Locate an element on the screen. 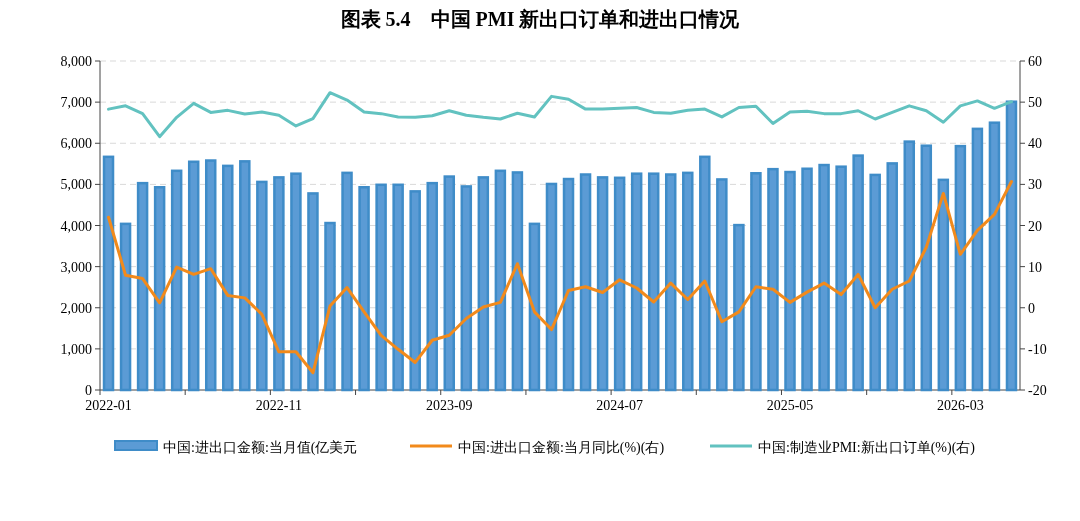 This screenshot has height=521, width=1080. y-tick-label: 0 is located at coordinates (88, 390).